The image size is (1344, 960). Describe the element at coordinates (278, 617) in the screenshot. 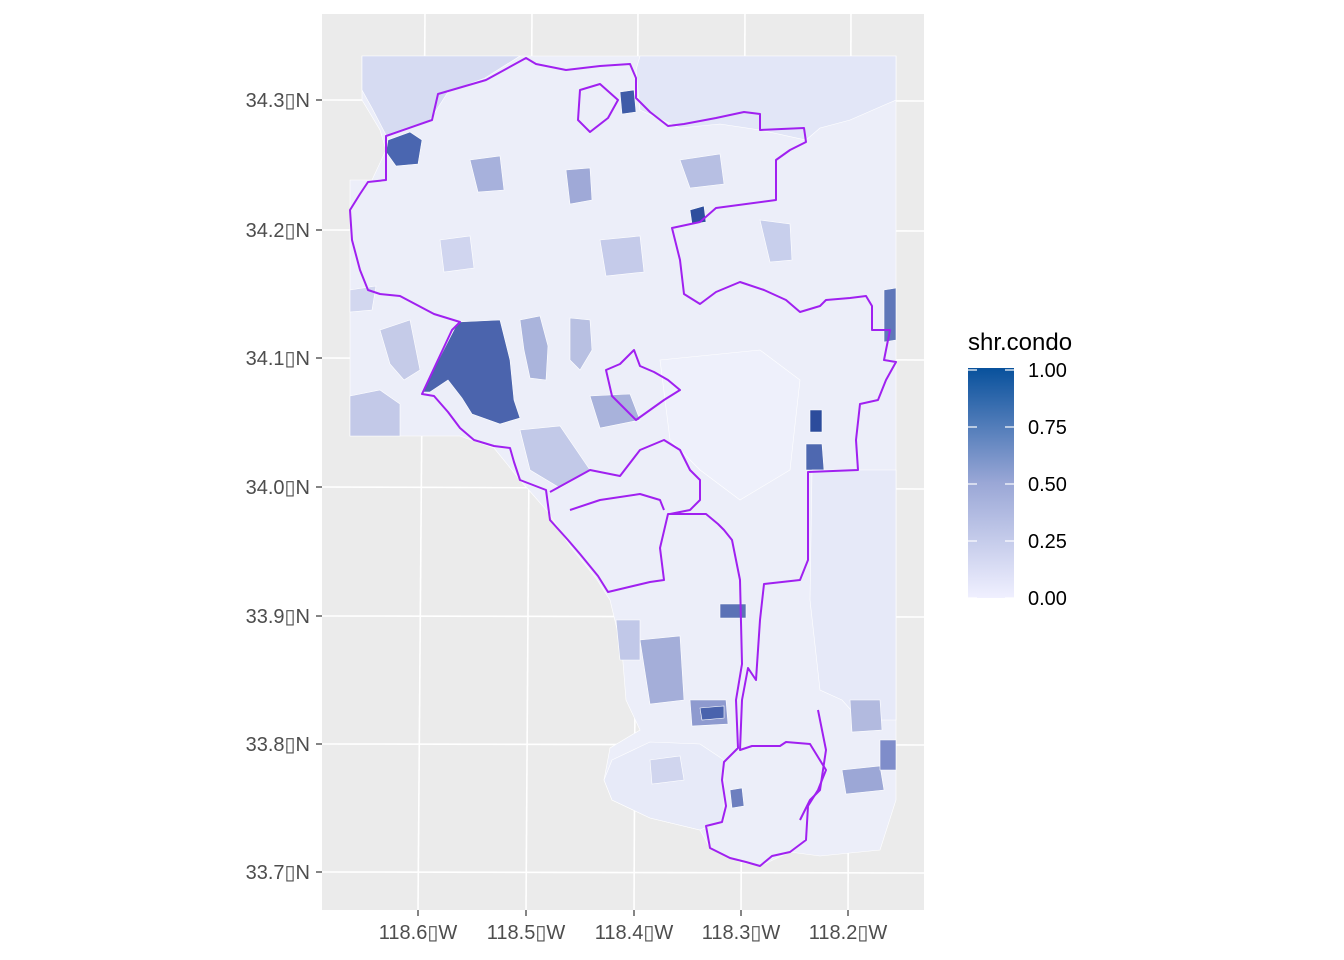

I see `y-tick-label: 33.9▯N` at that location.